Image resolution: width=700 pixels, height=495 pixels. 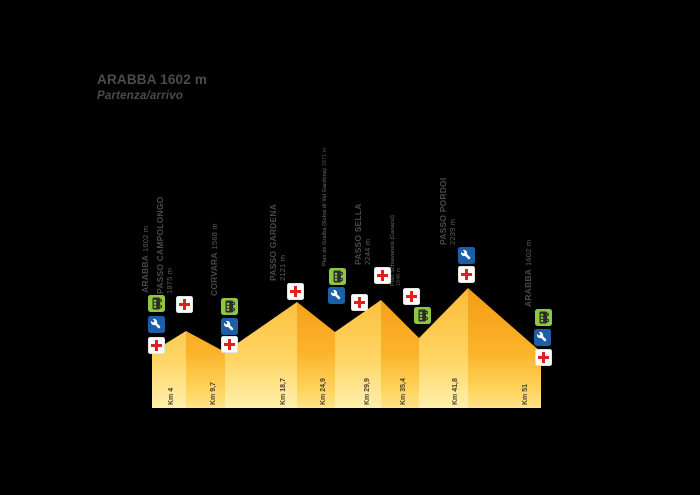 What do you see at coordinates (214, 274) in the screenshot?
I see `point-name: CORVARA` at bounding box center [214, 274].